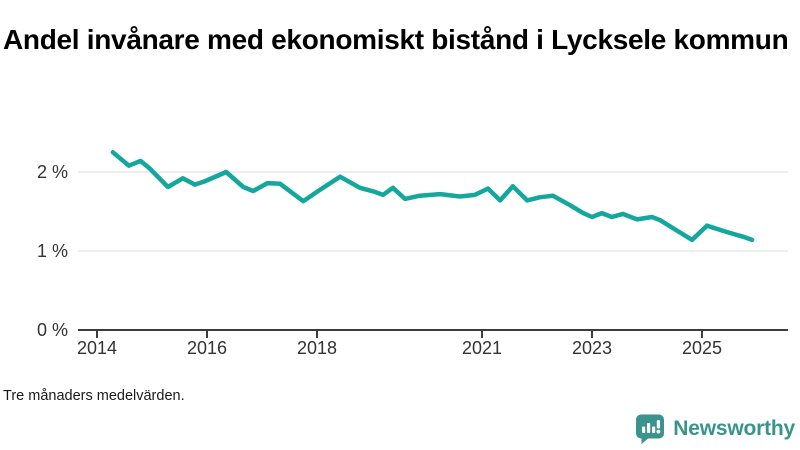 The width and height of the screenshot is (800, 450). I want to click on x-axis-label: 2016, so click(207, 348).